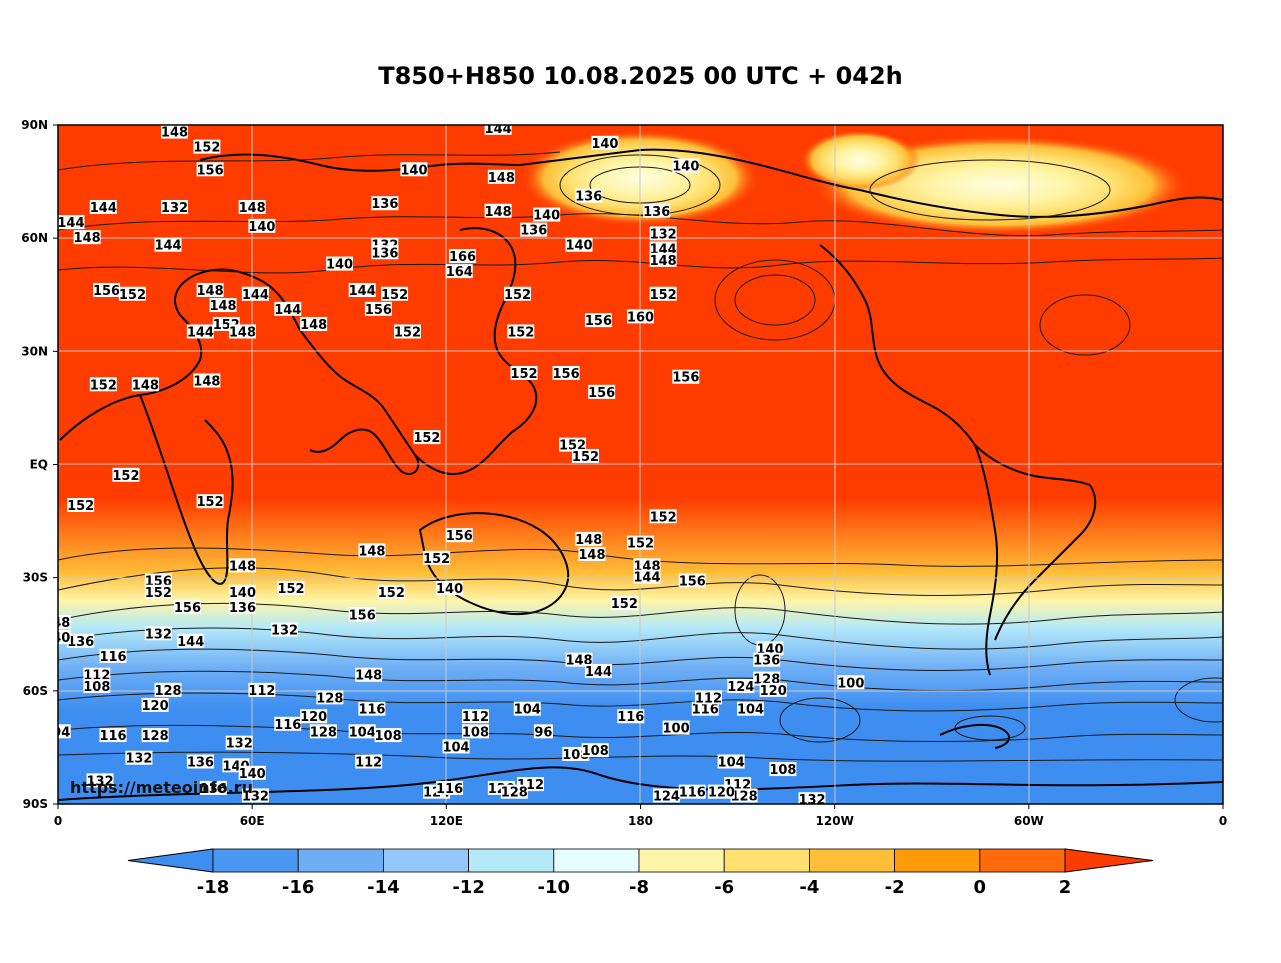 This screenshot has width=1281, height=963. What do you see at coordinates (724, 887) in the screenshot?
I see `colorbar-tick-label: -6` at bounding box center [724, 887].